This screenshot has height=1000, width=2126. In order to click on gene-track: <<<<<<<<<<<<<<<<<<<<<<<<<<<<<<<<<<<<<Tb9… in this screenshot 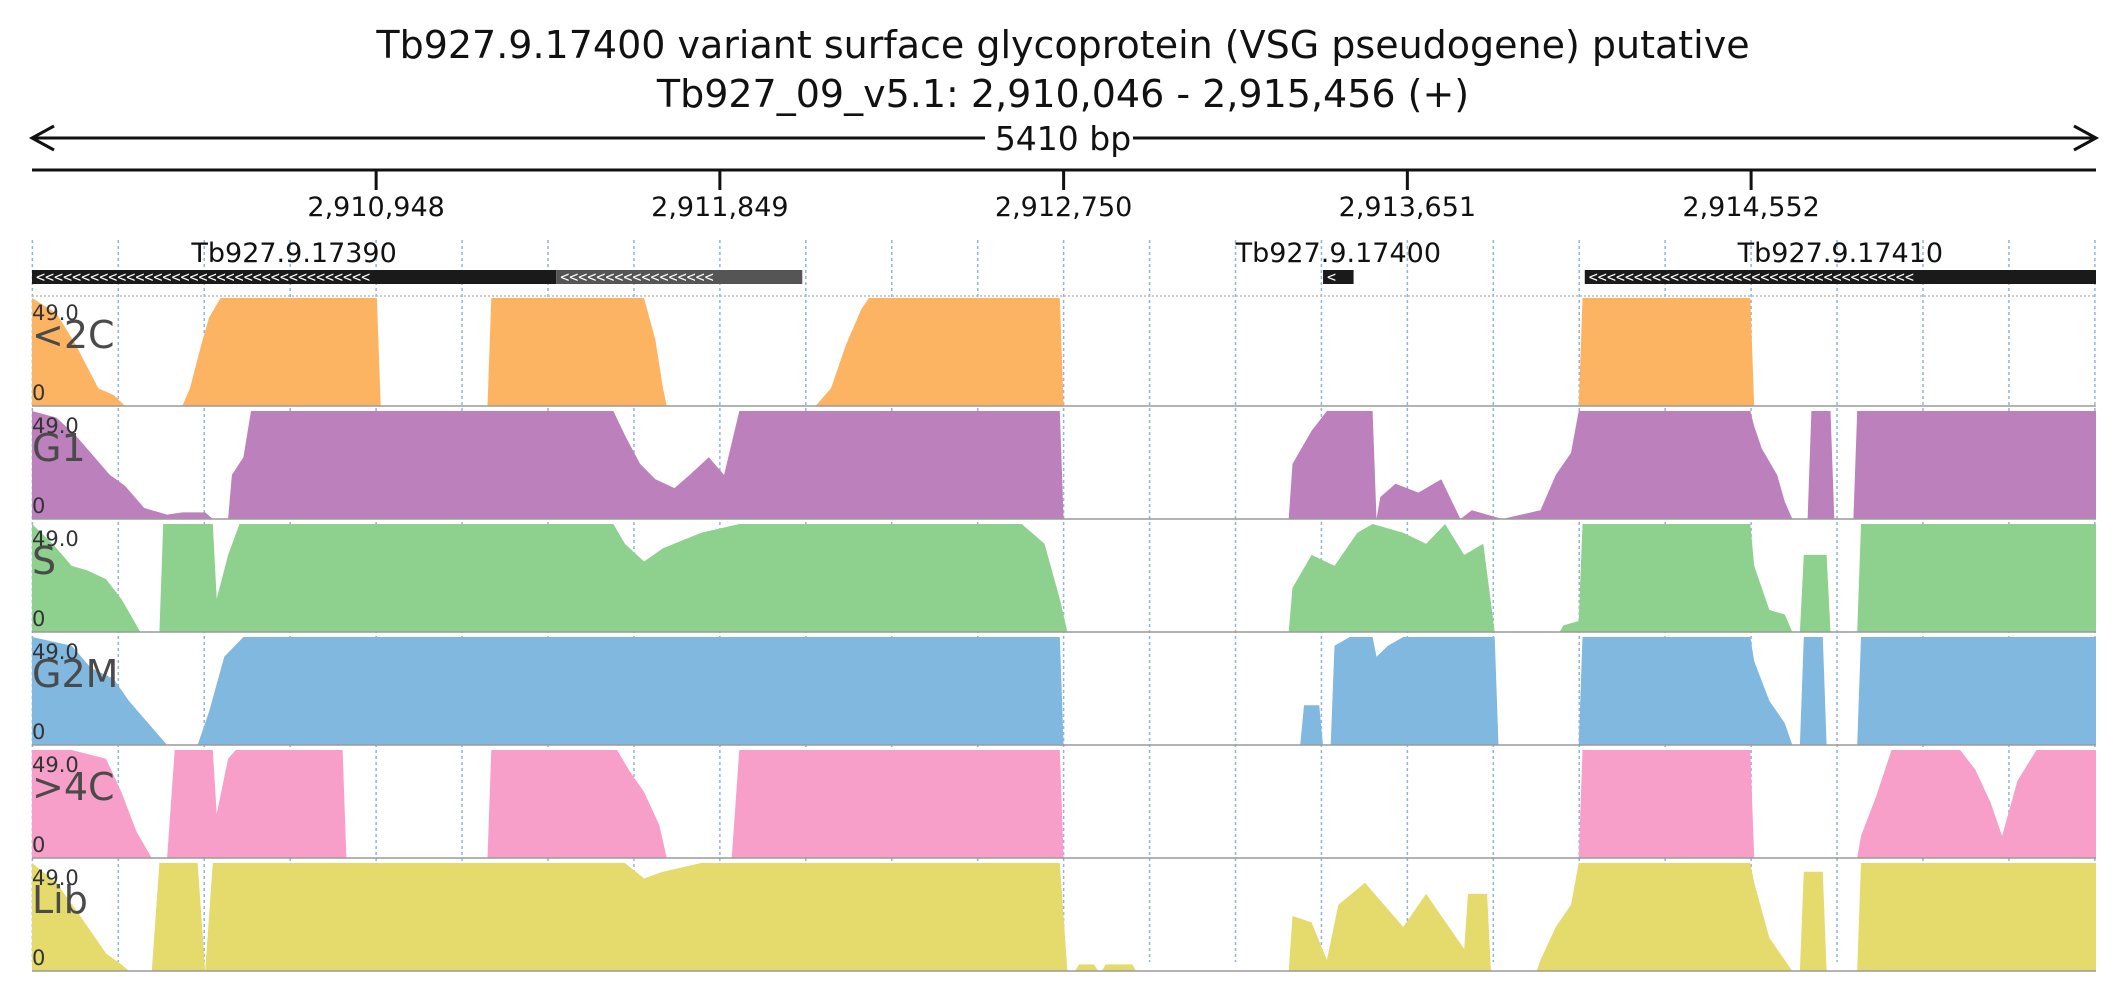, I will do `click(1064, 267)`.